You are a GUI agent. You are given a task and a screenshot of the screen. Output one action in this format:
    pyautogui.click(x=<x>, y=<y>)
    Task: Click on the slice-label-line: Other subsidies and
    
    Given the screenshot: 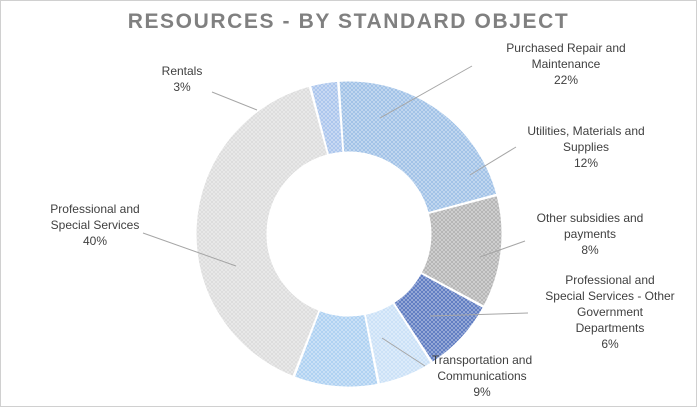 What is the action you would take?
    pyautogui.click(x=590, y=218)
    